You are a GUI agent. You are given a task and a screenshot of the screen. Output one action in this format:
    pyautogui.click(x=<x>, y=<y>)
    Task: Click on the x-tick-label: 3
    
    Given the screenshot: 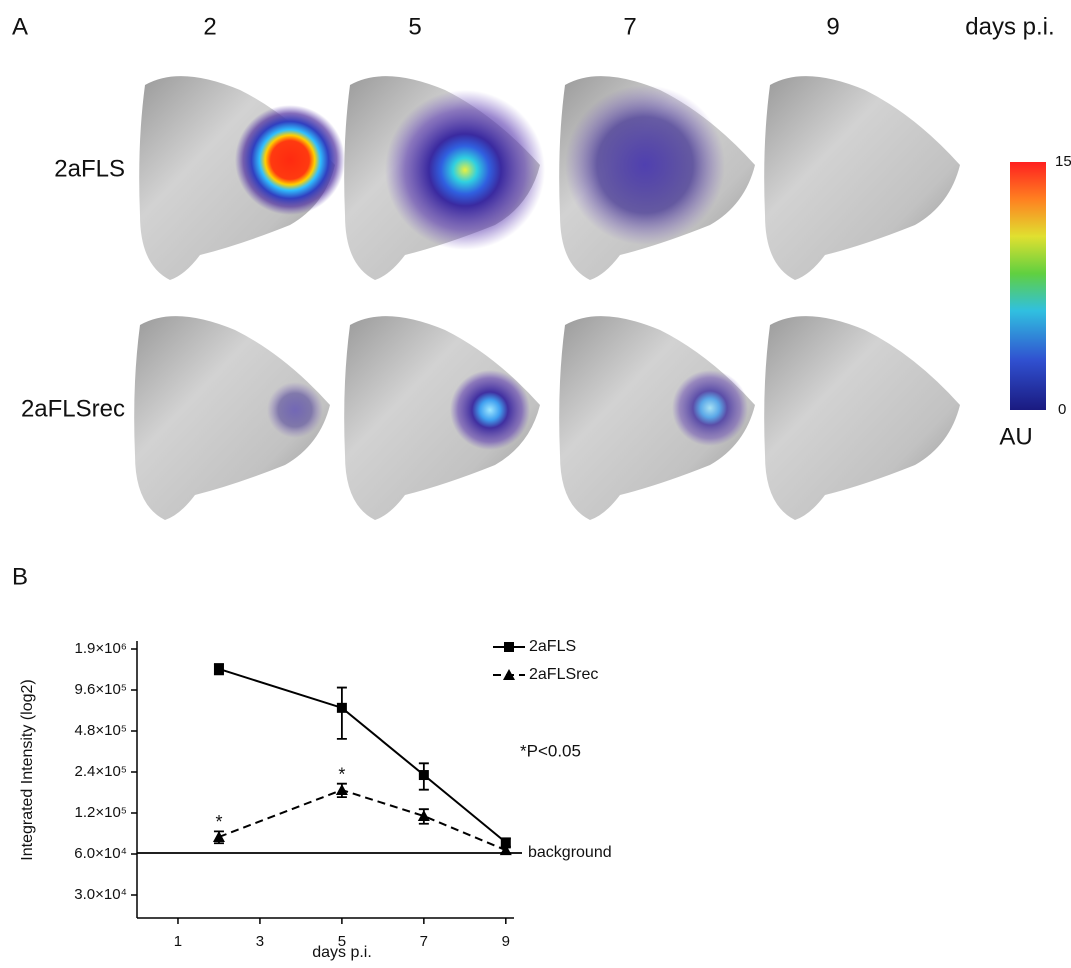 What is the action you would take?
    pyautogui.click(x=260, y=941)
    